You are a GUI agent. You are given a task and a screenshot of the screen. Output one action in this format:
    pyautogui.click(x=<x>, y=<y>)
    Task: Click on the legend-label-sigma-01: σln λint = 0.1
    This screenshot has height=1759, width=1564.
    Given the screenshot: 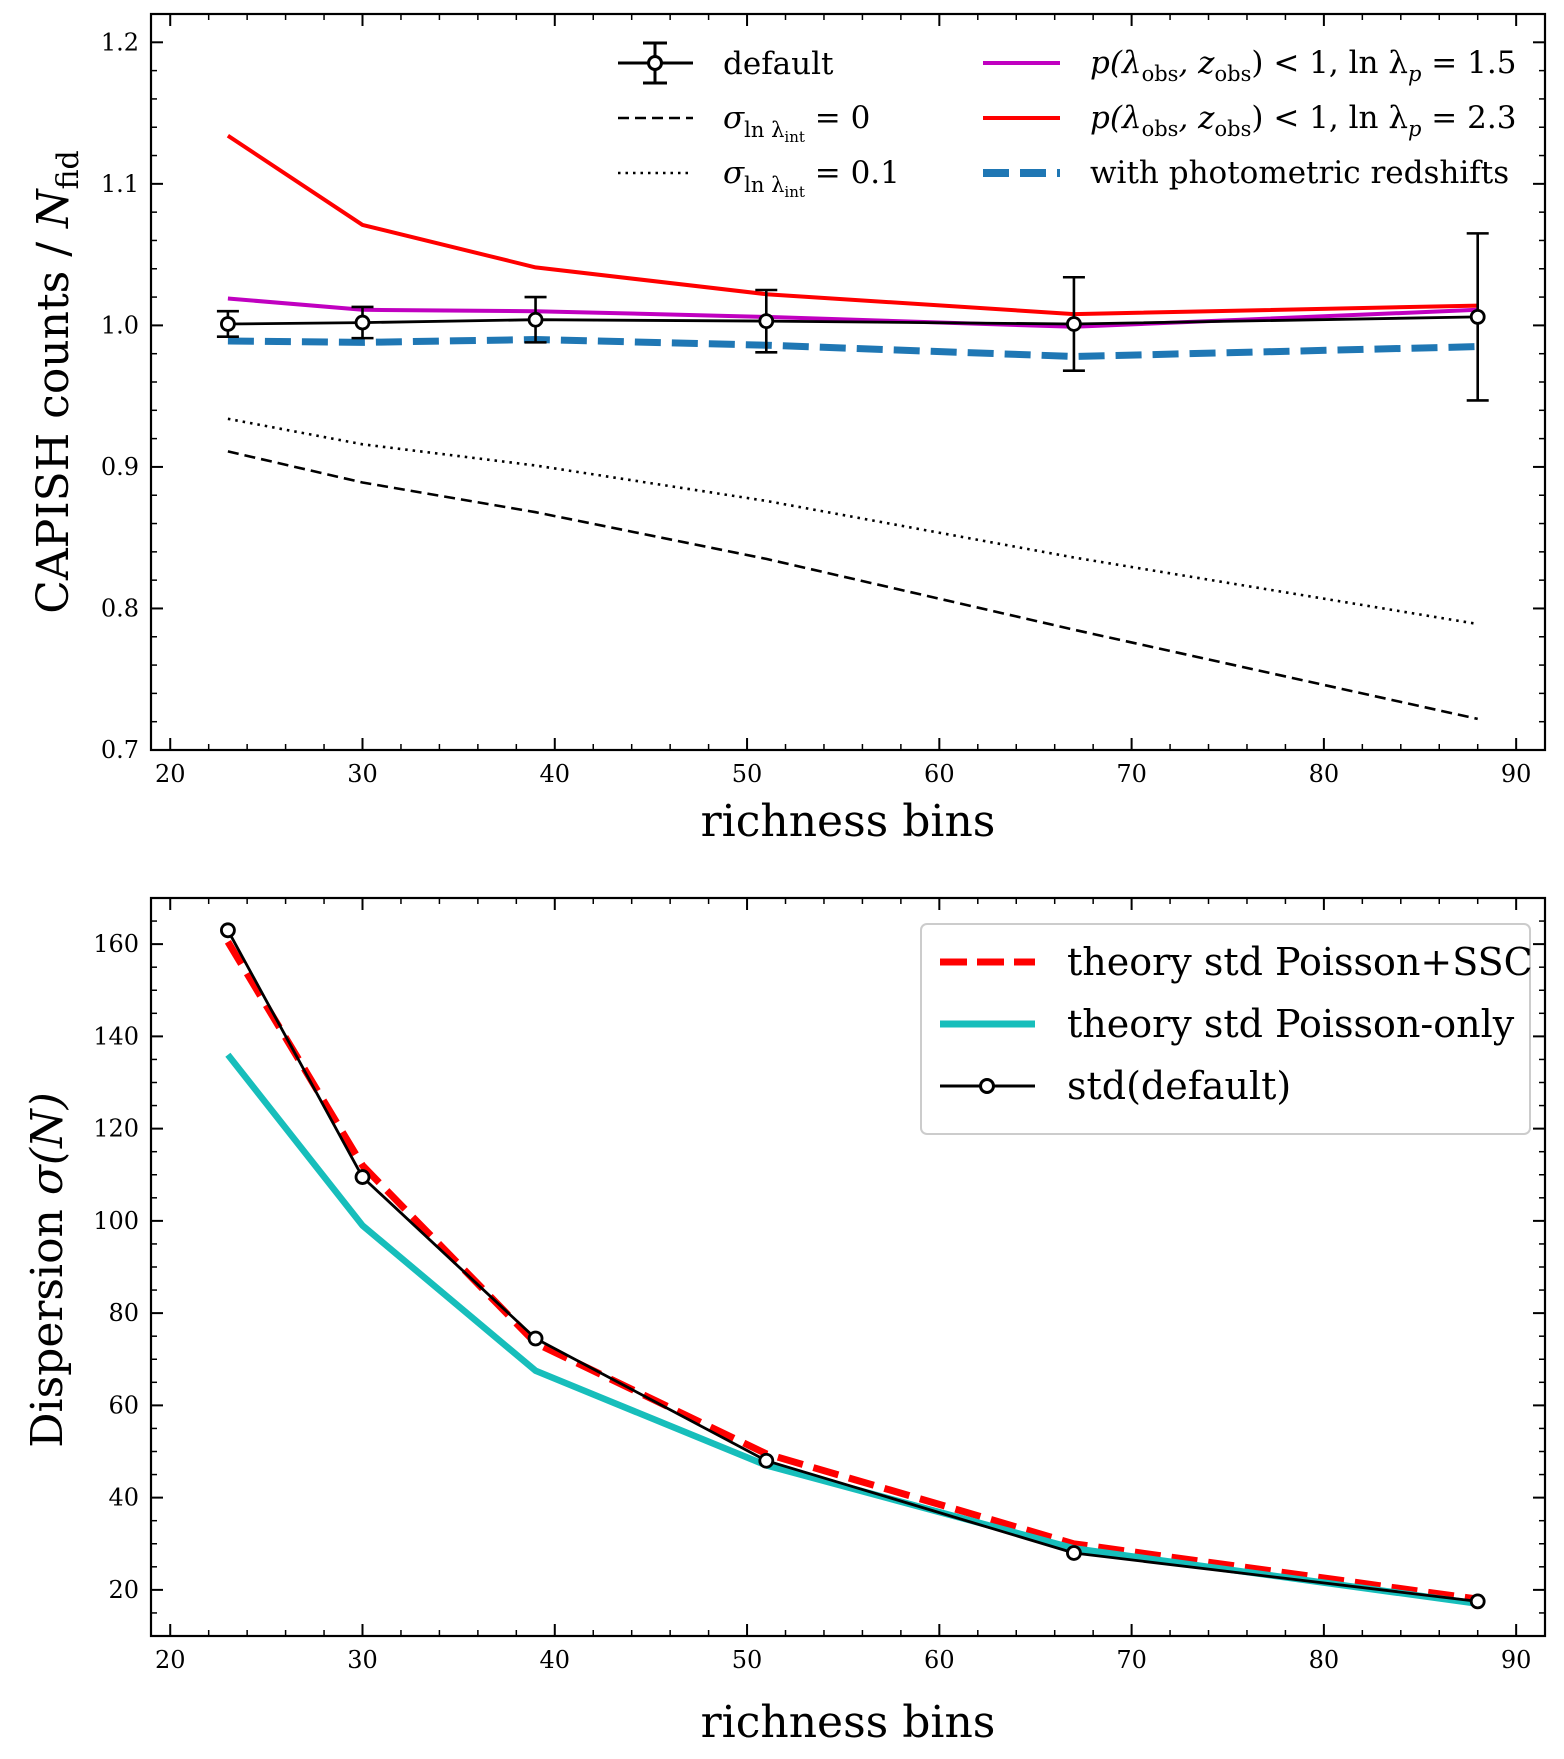 What is the action you would take?
    pyautogui.click(x=811, y=178)
    